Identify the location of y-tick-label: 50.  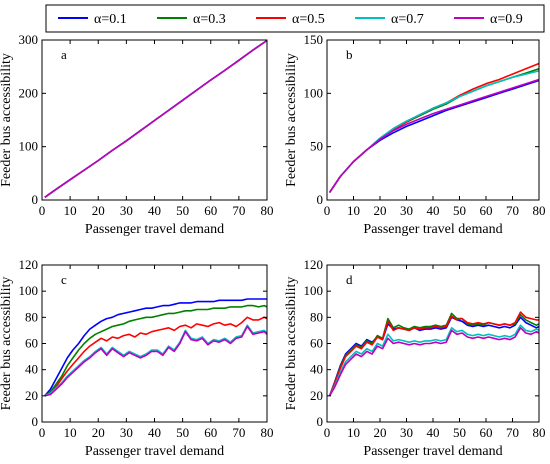
(316, 146).